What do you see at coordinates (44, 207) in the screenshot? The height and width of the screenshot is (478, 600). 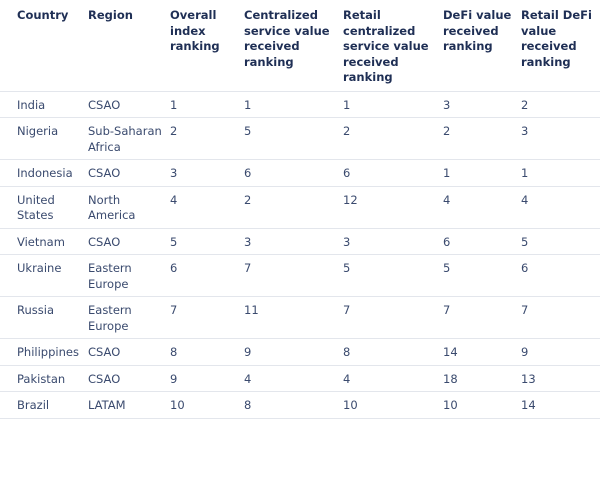 I see `cell-country: United States` at bounding box center [44, 207].